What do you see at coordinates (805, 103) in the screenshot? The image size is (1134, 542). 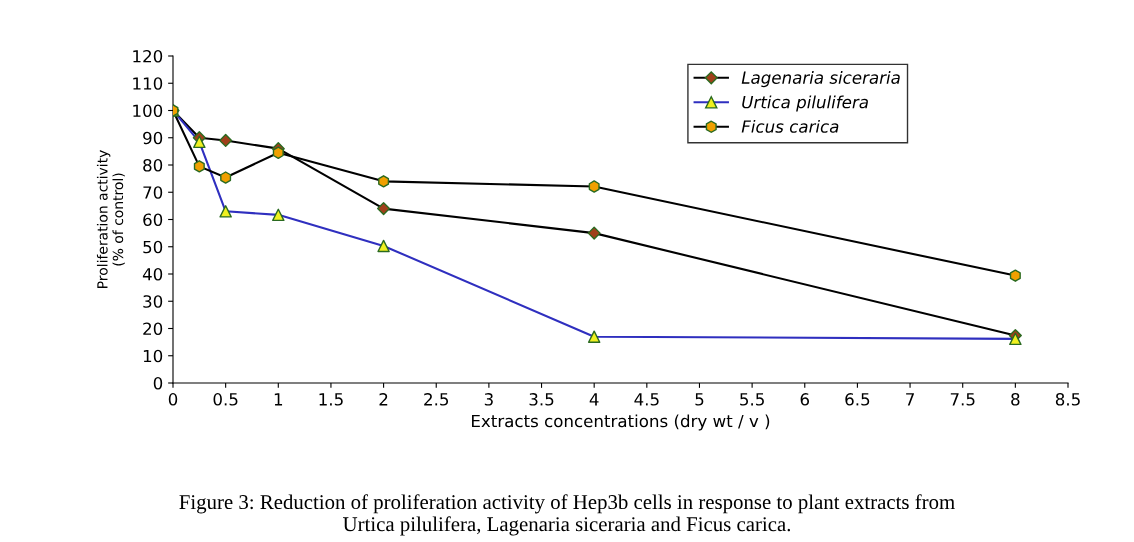 I see `legend-label: Urtica pilulifera` at bounding box center [805, 103].